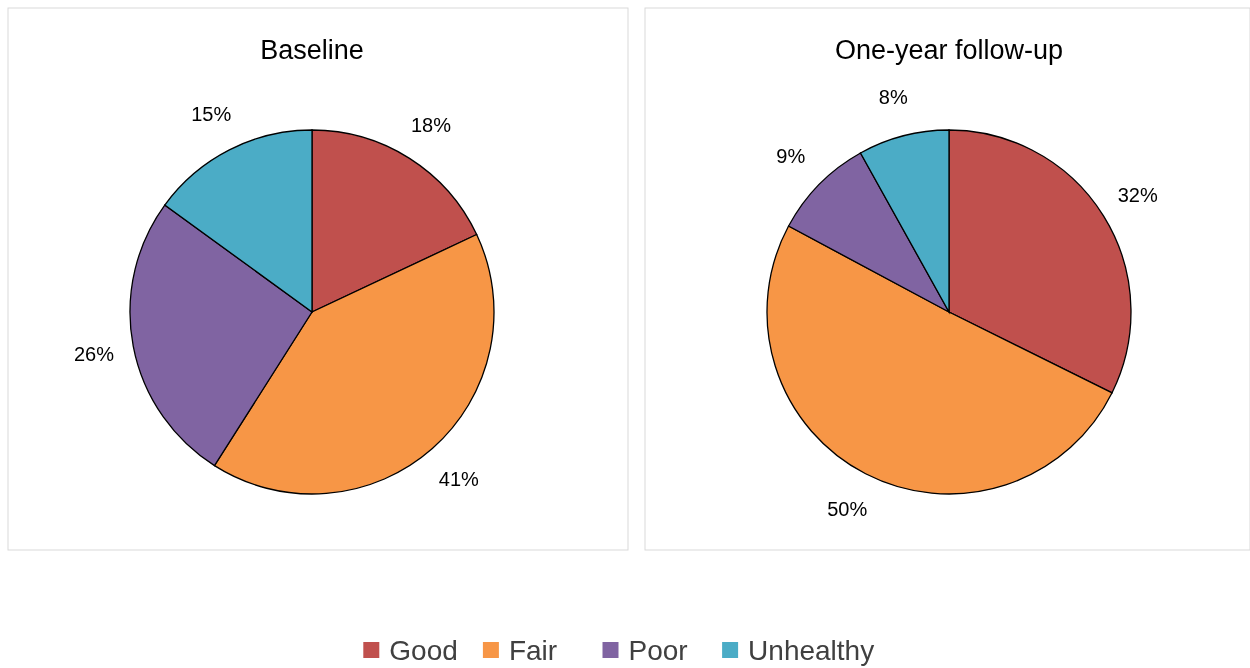 This screenshot has height=668, width=1250. I want to click on legend-label: Good, so click(423, 650).